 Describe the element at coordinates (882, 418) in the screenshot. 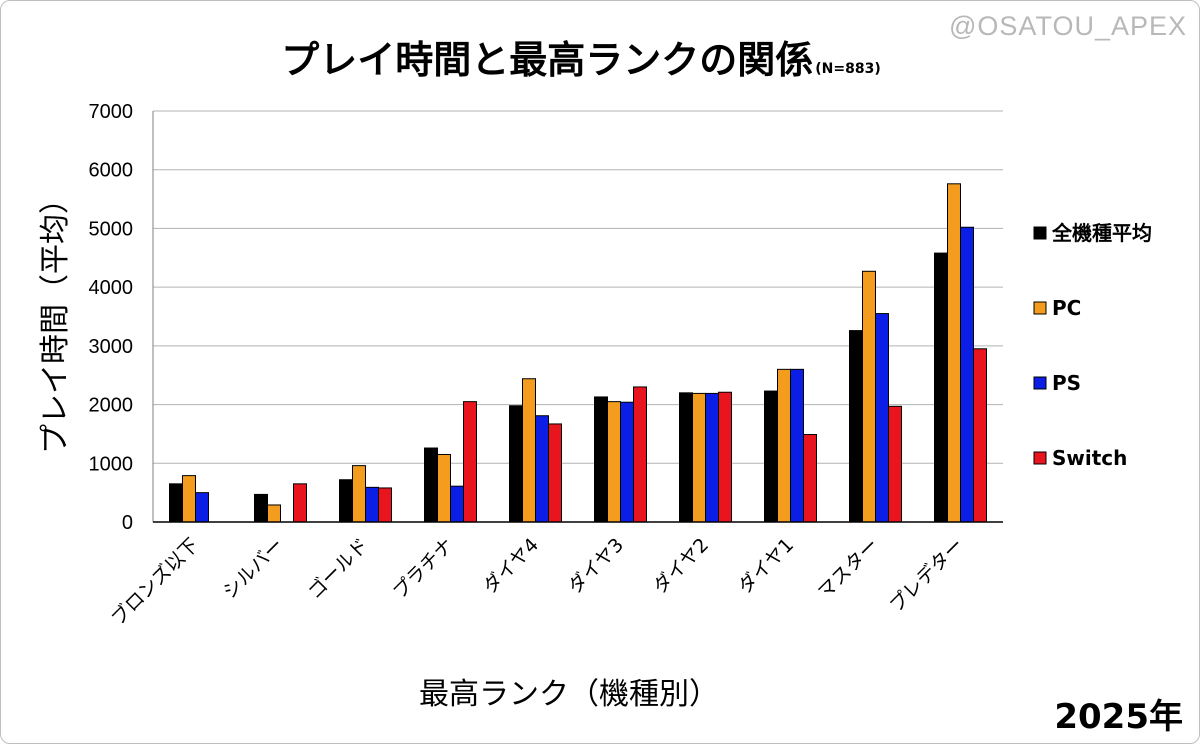

I see `bar-PS-マスター` at that location.